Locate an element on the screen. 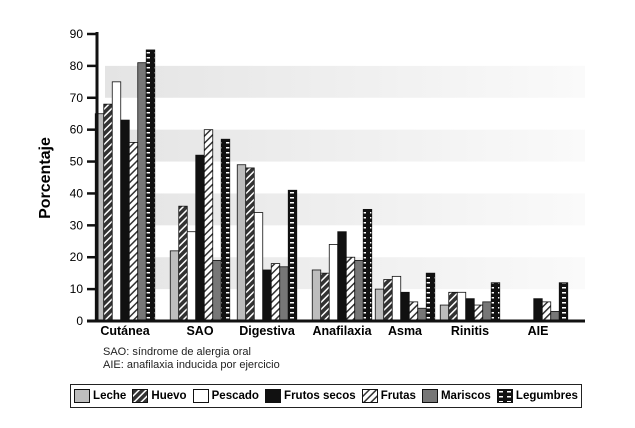 The width and height of the screenshot is (635, 428). legend-item: Pescado is located at coordinates (225, 396).